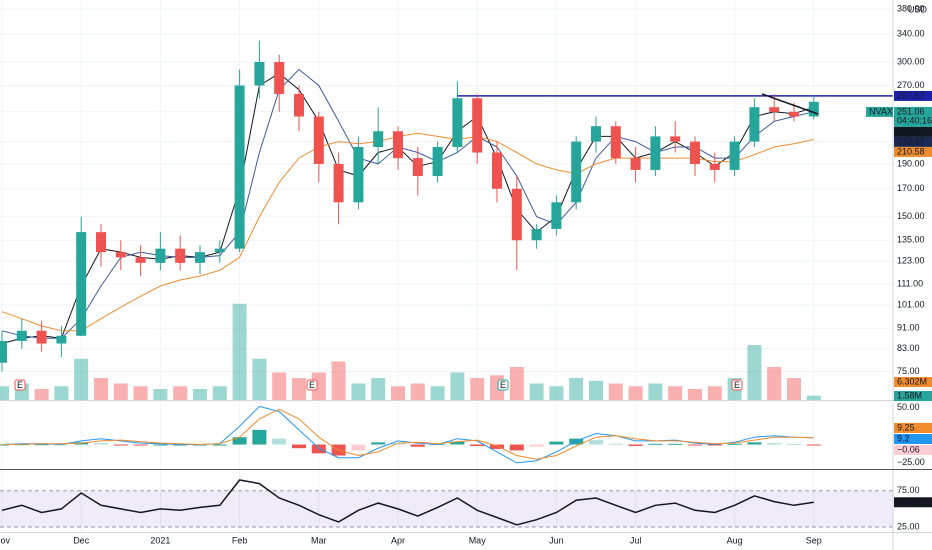 The height and width of the screenshot is (550, 932). What do you see at coordinates (319, 540) in the screenshot?
I see `x-tick-label: Mar` at bounding box center [319, 540].